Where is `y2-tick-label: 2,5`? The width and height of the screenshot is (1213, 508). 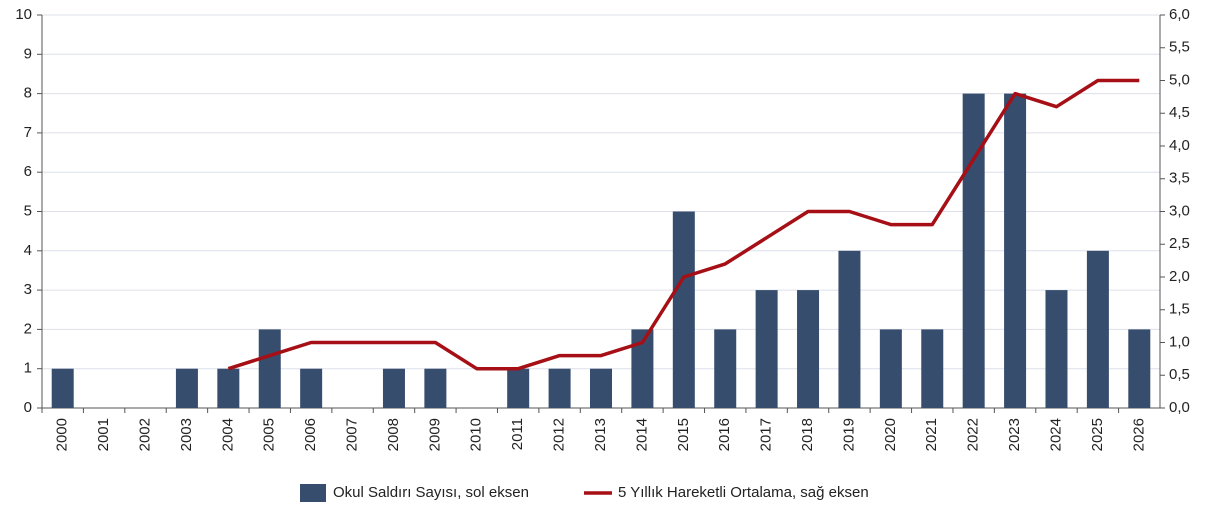
y2-tick-label: 2,5 is located at coordinates (1179, 243).